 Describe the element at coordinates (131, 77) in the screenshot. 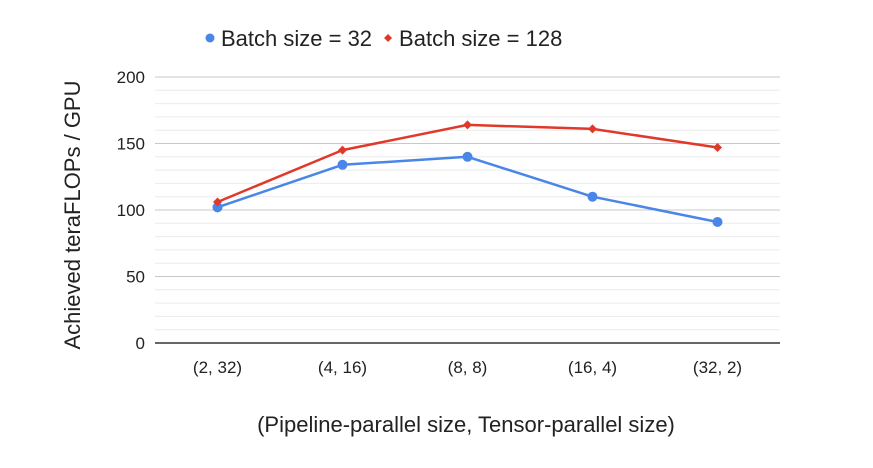

I see `y-tick-label: 200` at that location.